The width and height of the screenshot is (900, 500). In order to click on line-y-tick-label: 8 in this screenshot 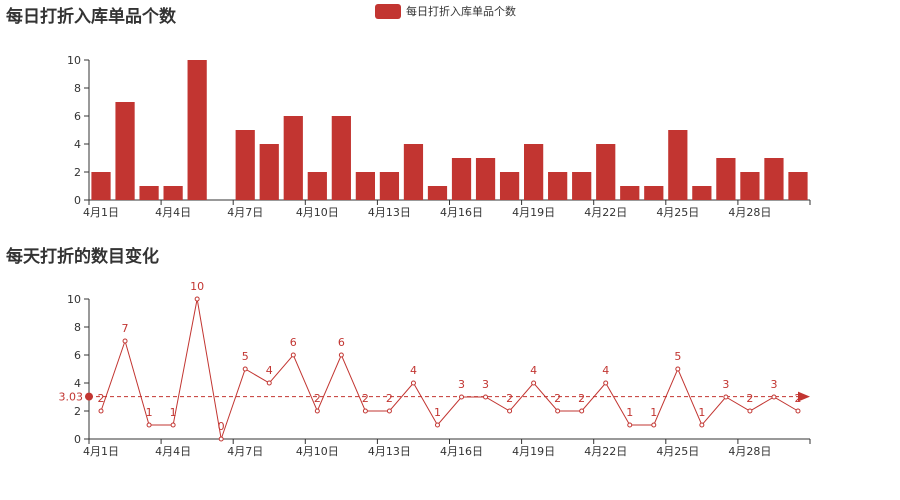, I will do `click(77, 327)`.